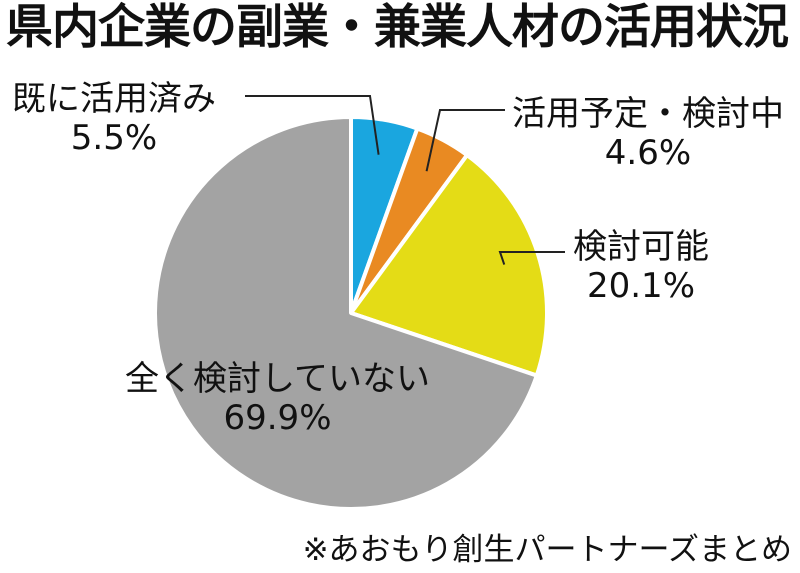 This screenshot has height=573, width=800. What do you see at coordinates (397, 27) in the screenshot?
I see `chart-title: 県内企業の副業・兼業人材の活用状況` at bounding box center [397, 27].